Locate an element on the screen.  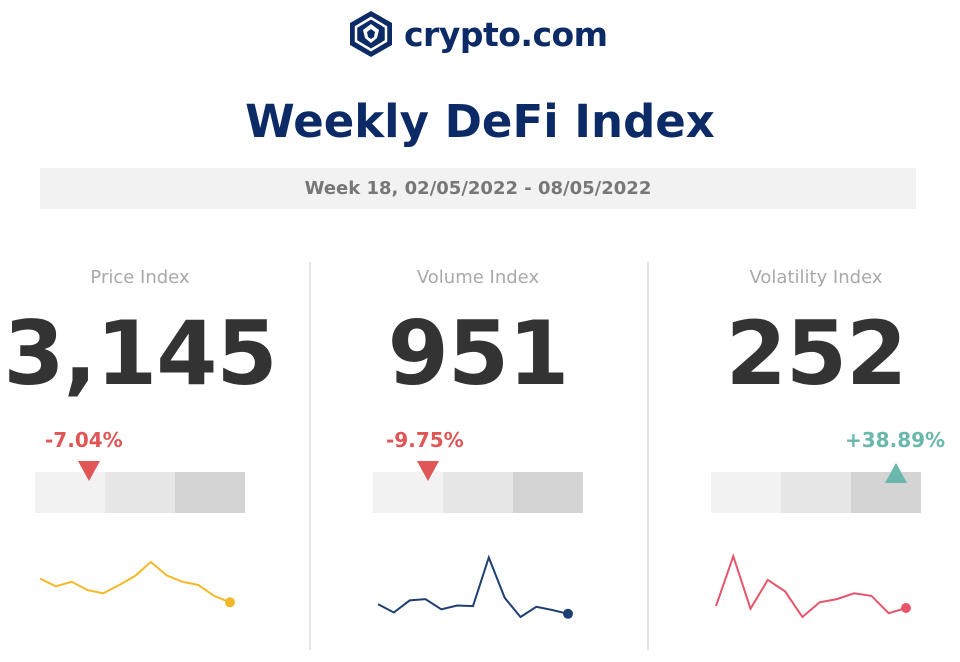
panel-label: Volatility Index is located at coordinates (816, 277).